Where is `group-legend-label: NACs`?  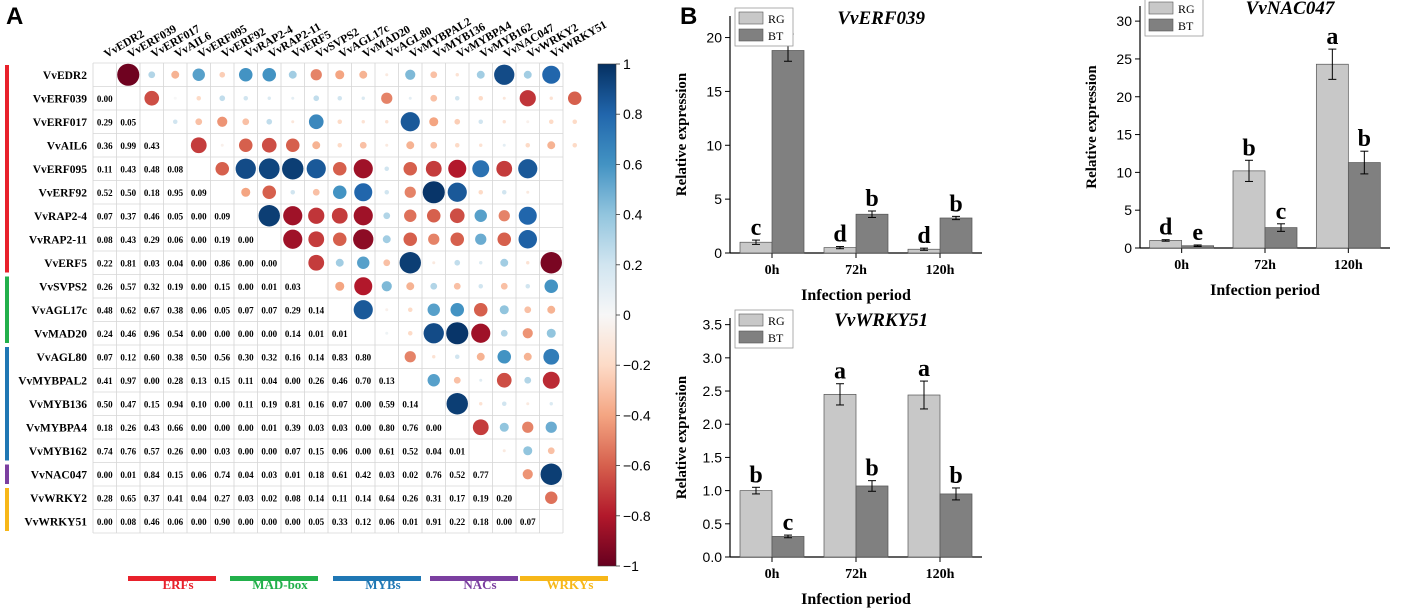 group-legend-label: NACs is located at coordinates (479, 584).